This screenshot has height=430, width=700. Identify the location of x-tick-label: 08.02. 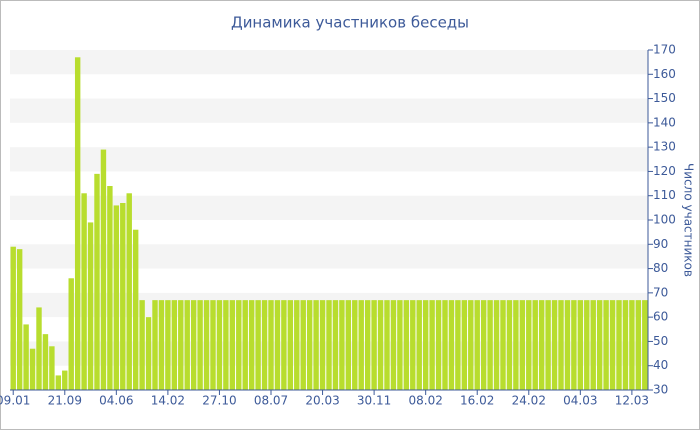
(425, 401).